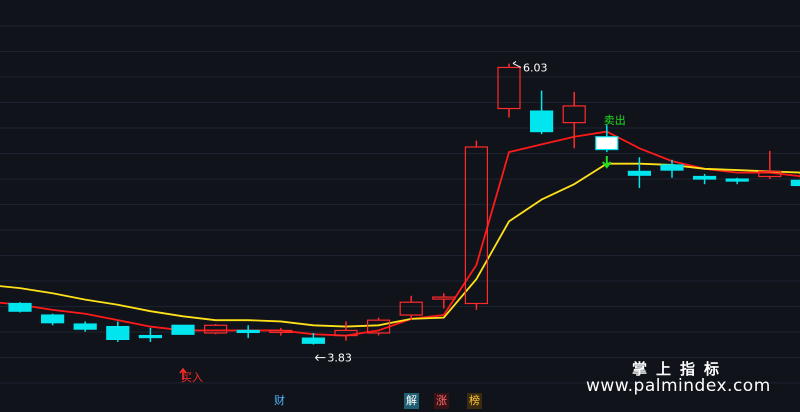  I want to click on limit-up-badge: 涨, so click(441, 401).